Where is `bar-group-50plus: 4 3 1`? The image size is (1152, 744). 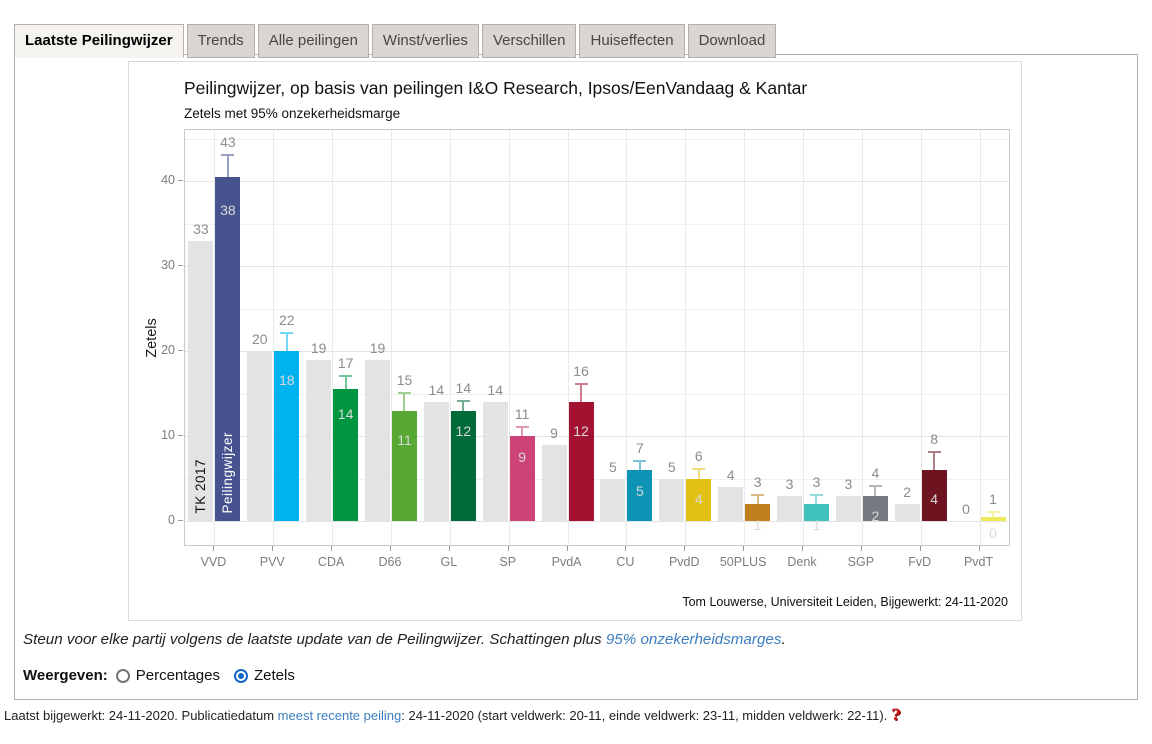
bar-group-50plus: 4 3 1 is located at coordinates (744, 337).